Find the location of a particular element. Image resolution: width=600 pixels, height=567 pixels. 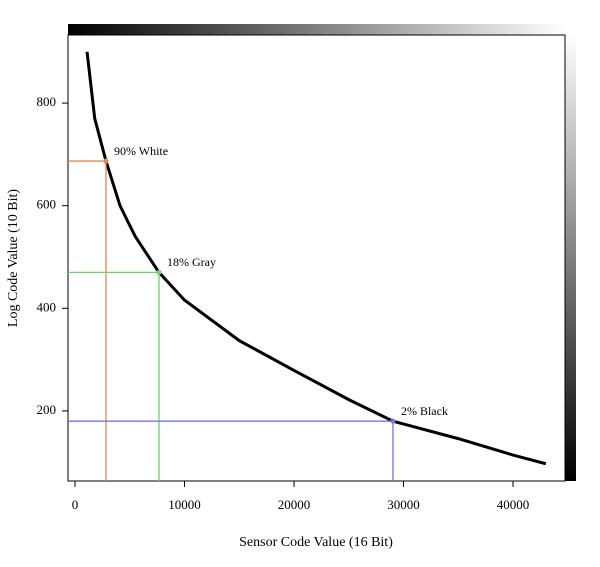

y-tick-label: 600 is located at coordinates (47, 204).